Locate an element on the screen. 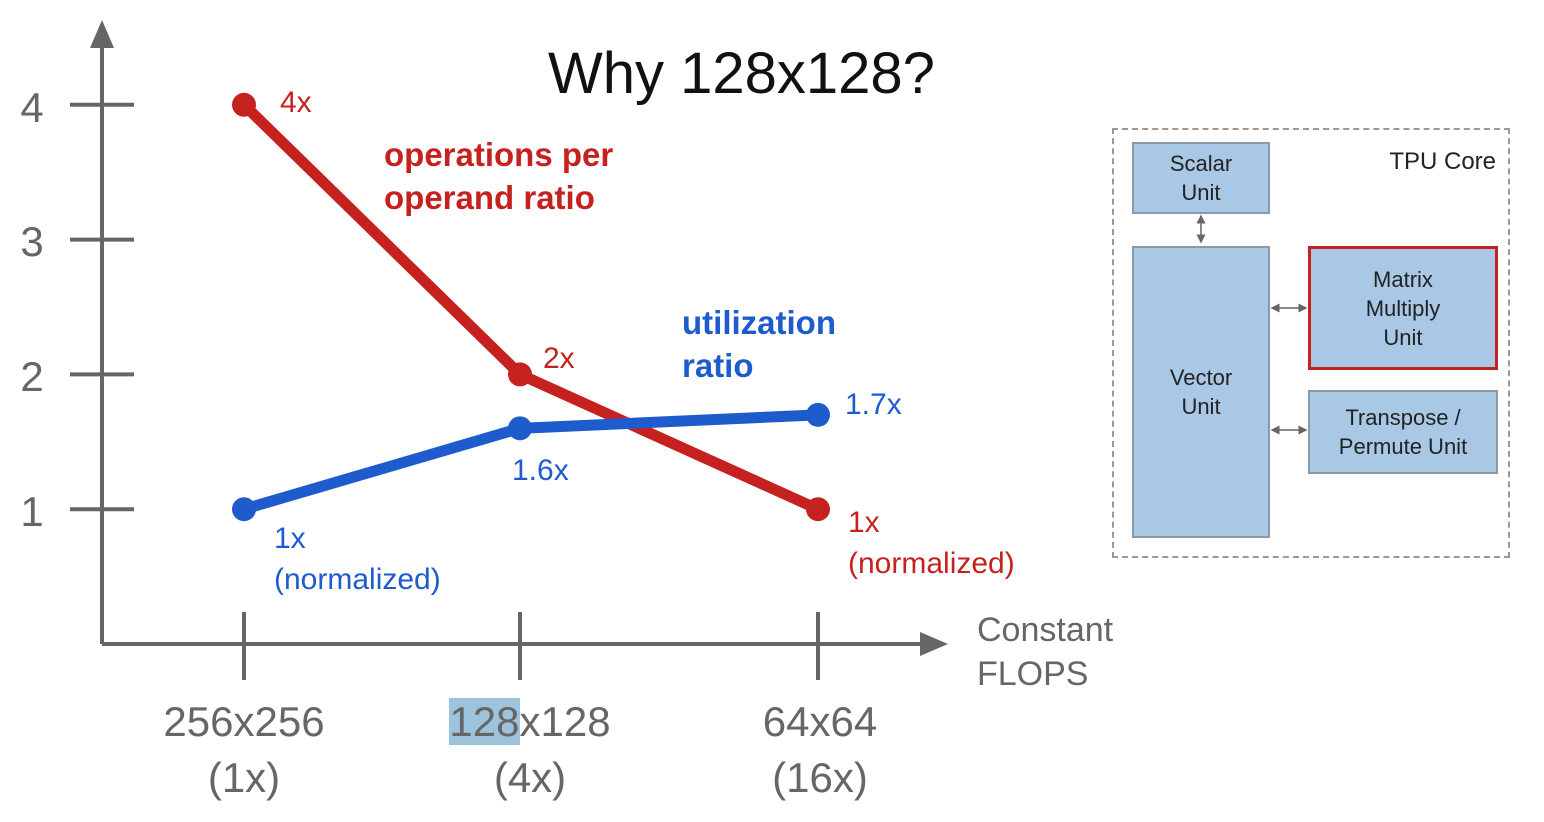 The width and height of the screenshot is (1544, 822). x-tick-256-top: 256x256 is located at coordinates (244, 721).